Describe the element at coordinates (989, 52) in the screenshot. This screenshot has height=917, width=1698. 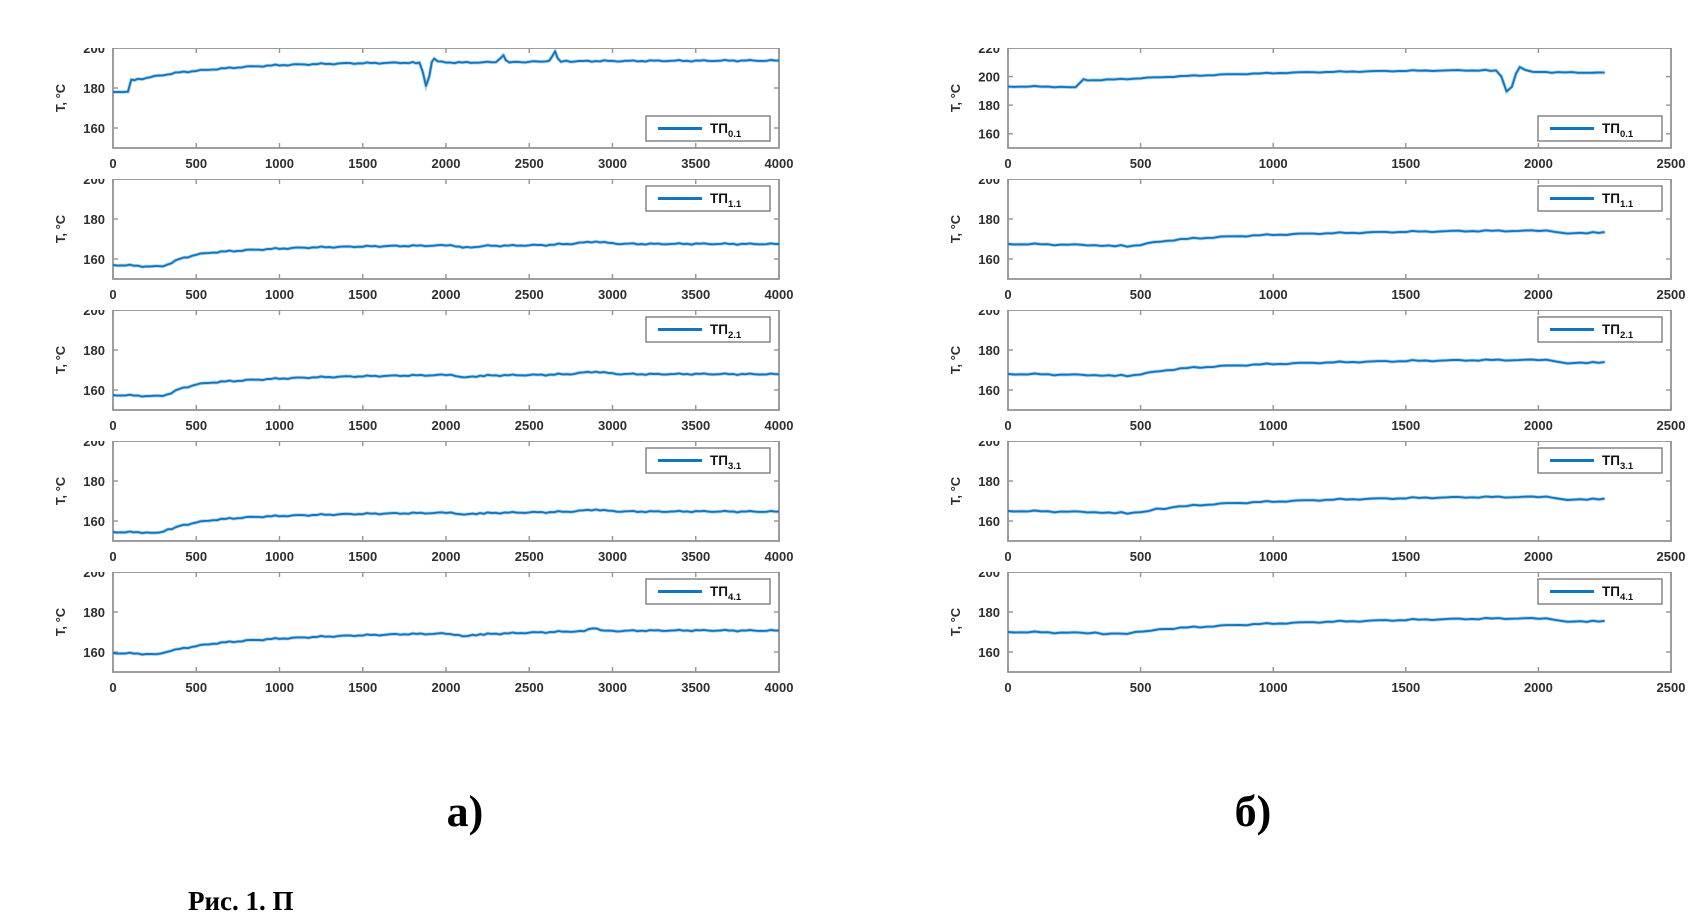
I see `svg-text: 220` at that location.